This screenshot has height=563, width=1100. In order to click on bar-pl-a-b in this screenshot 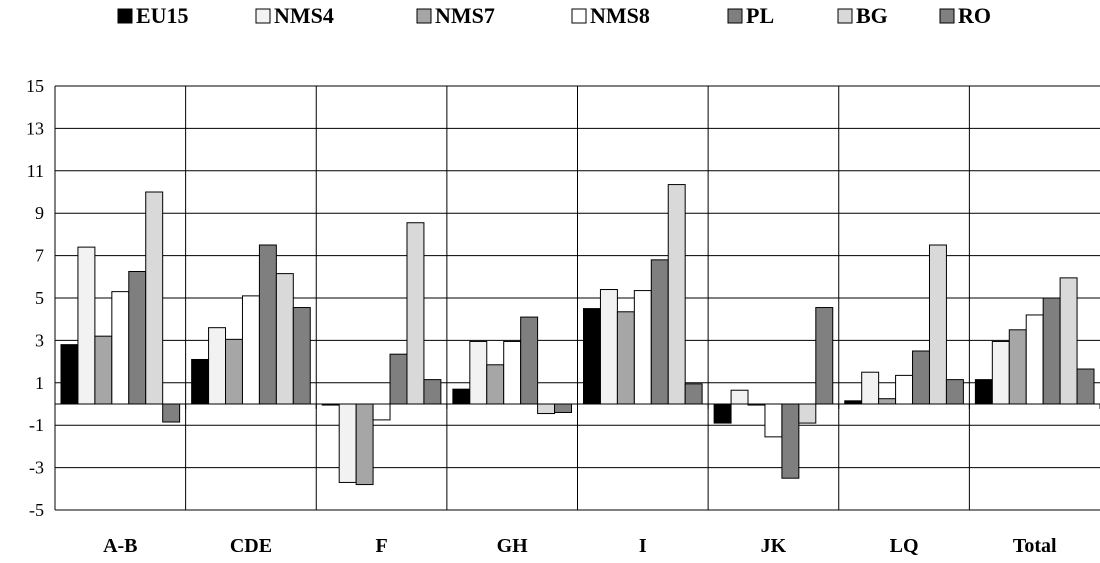, I will do `click(137, 338)`.